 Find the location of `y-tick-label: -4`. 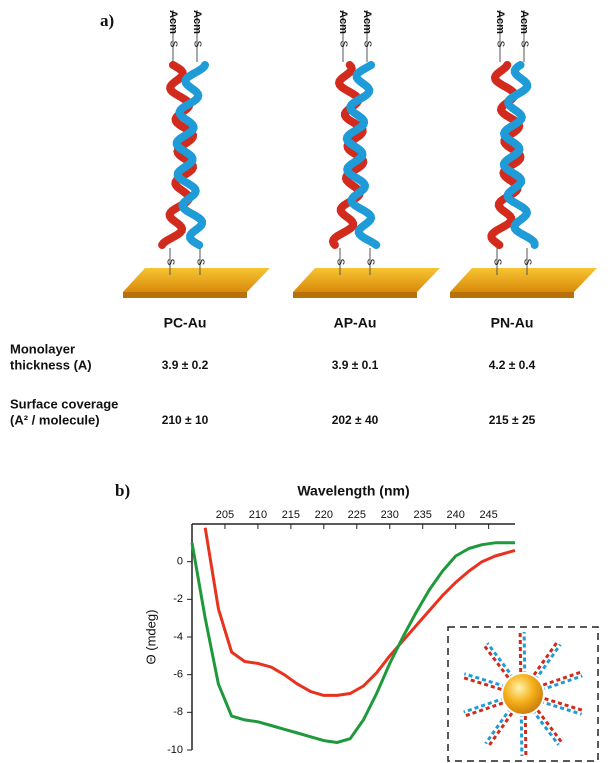

y-tick-label: -4 is located at coordinates (178, 637).